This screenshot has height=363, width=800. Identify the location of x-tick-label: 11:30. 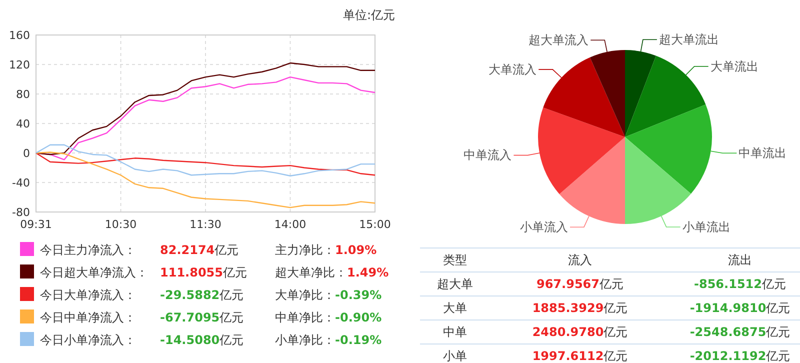
(206, 224).